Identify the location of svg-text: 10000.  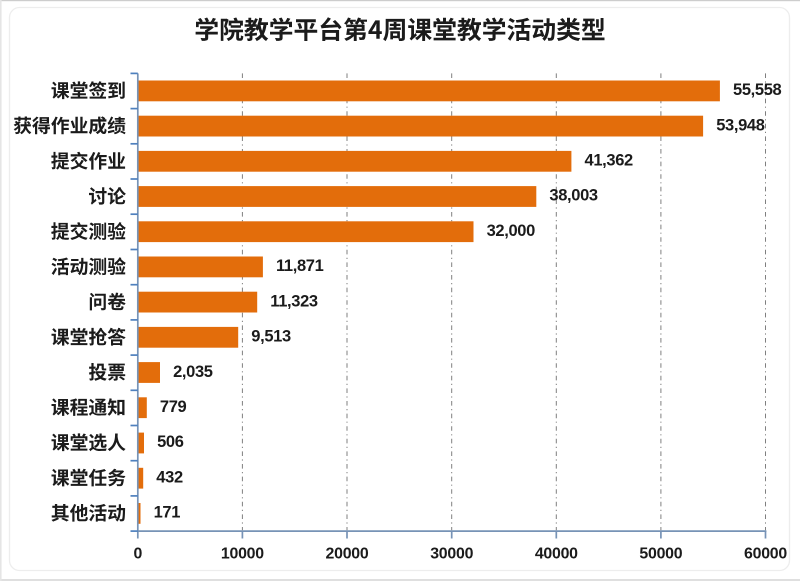
(242, 553).